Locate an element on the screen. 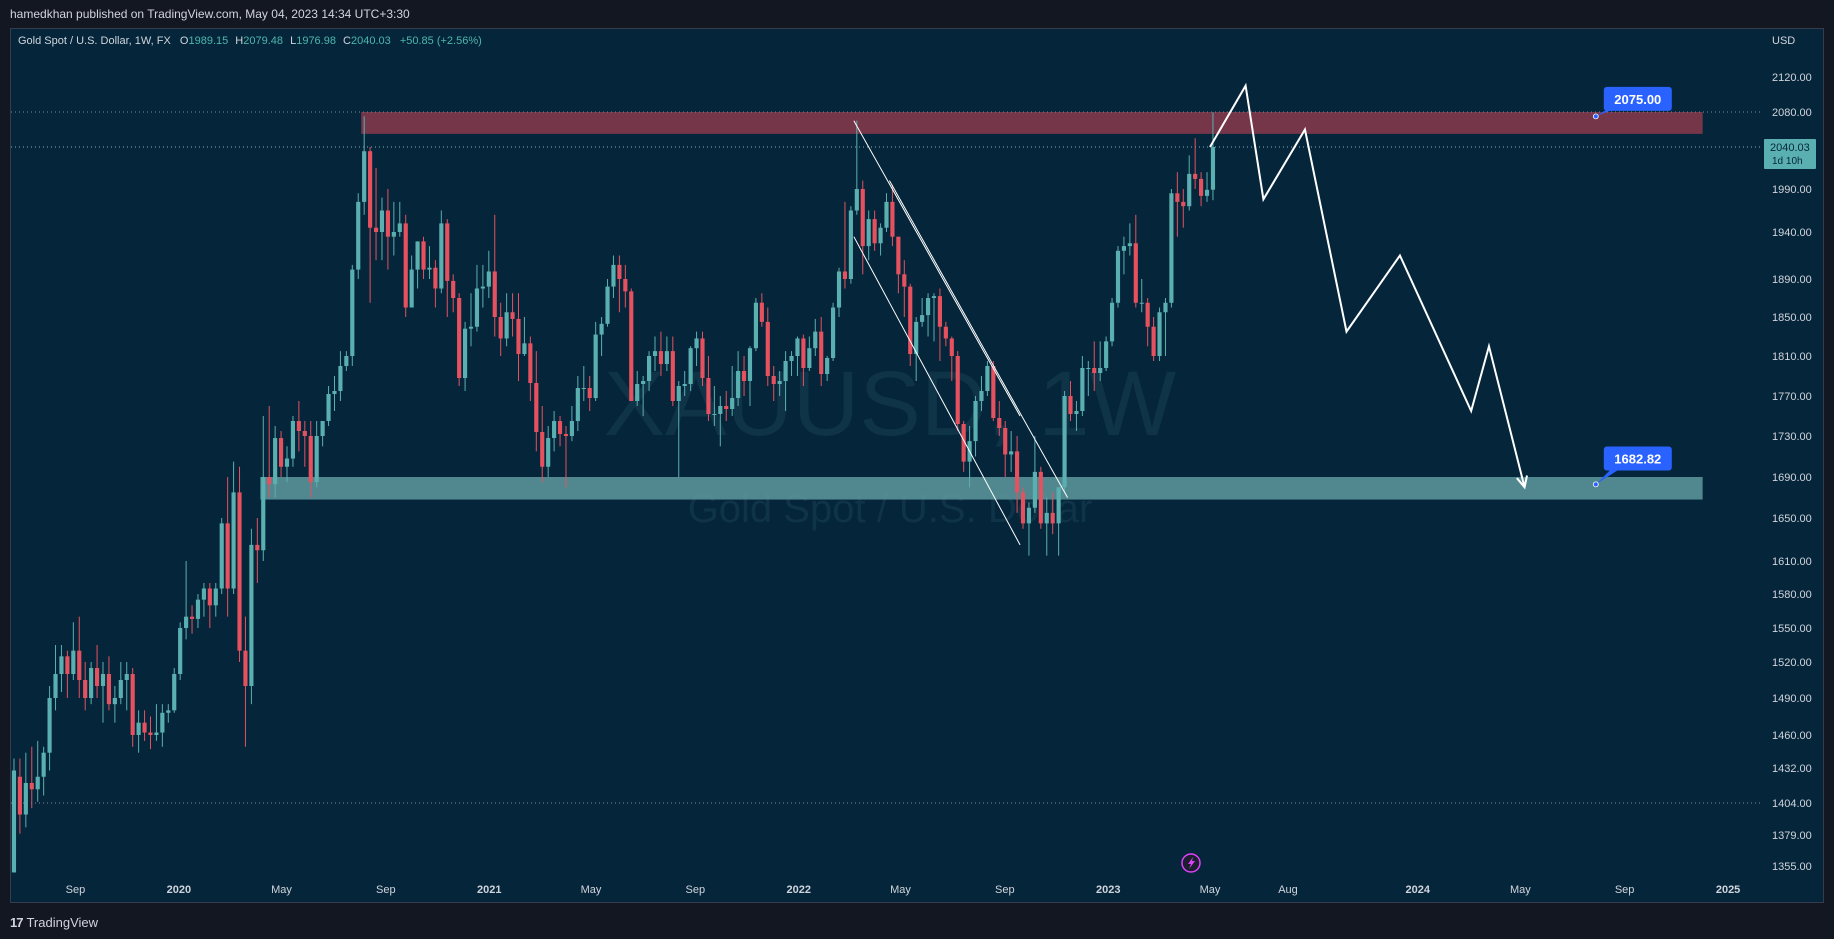  high-label: H is located at coordinates (239, 41).